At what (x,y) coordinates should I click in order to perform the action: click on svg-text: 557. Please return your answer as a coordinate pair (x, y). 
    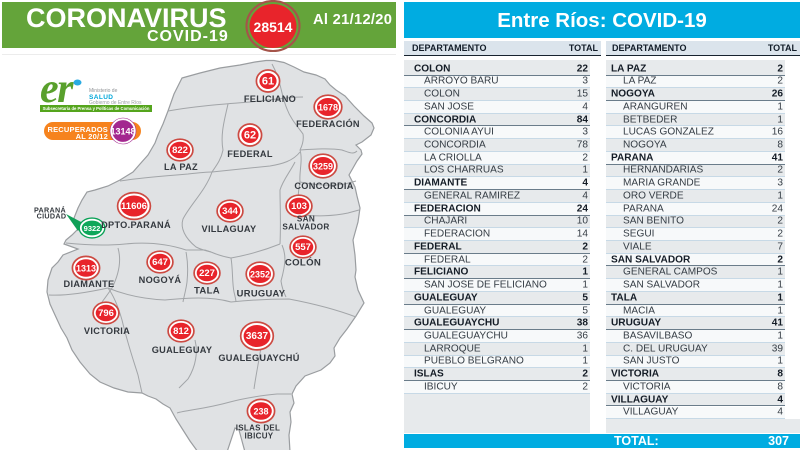
    Looking at the image, I should click on (303, 247).